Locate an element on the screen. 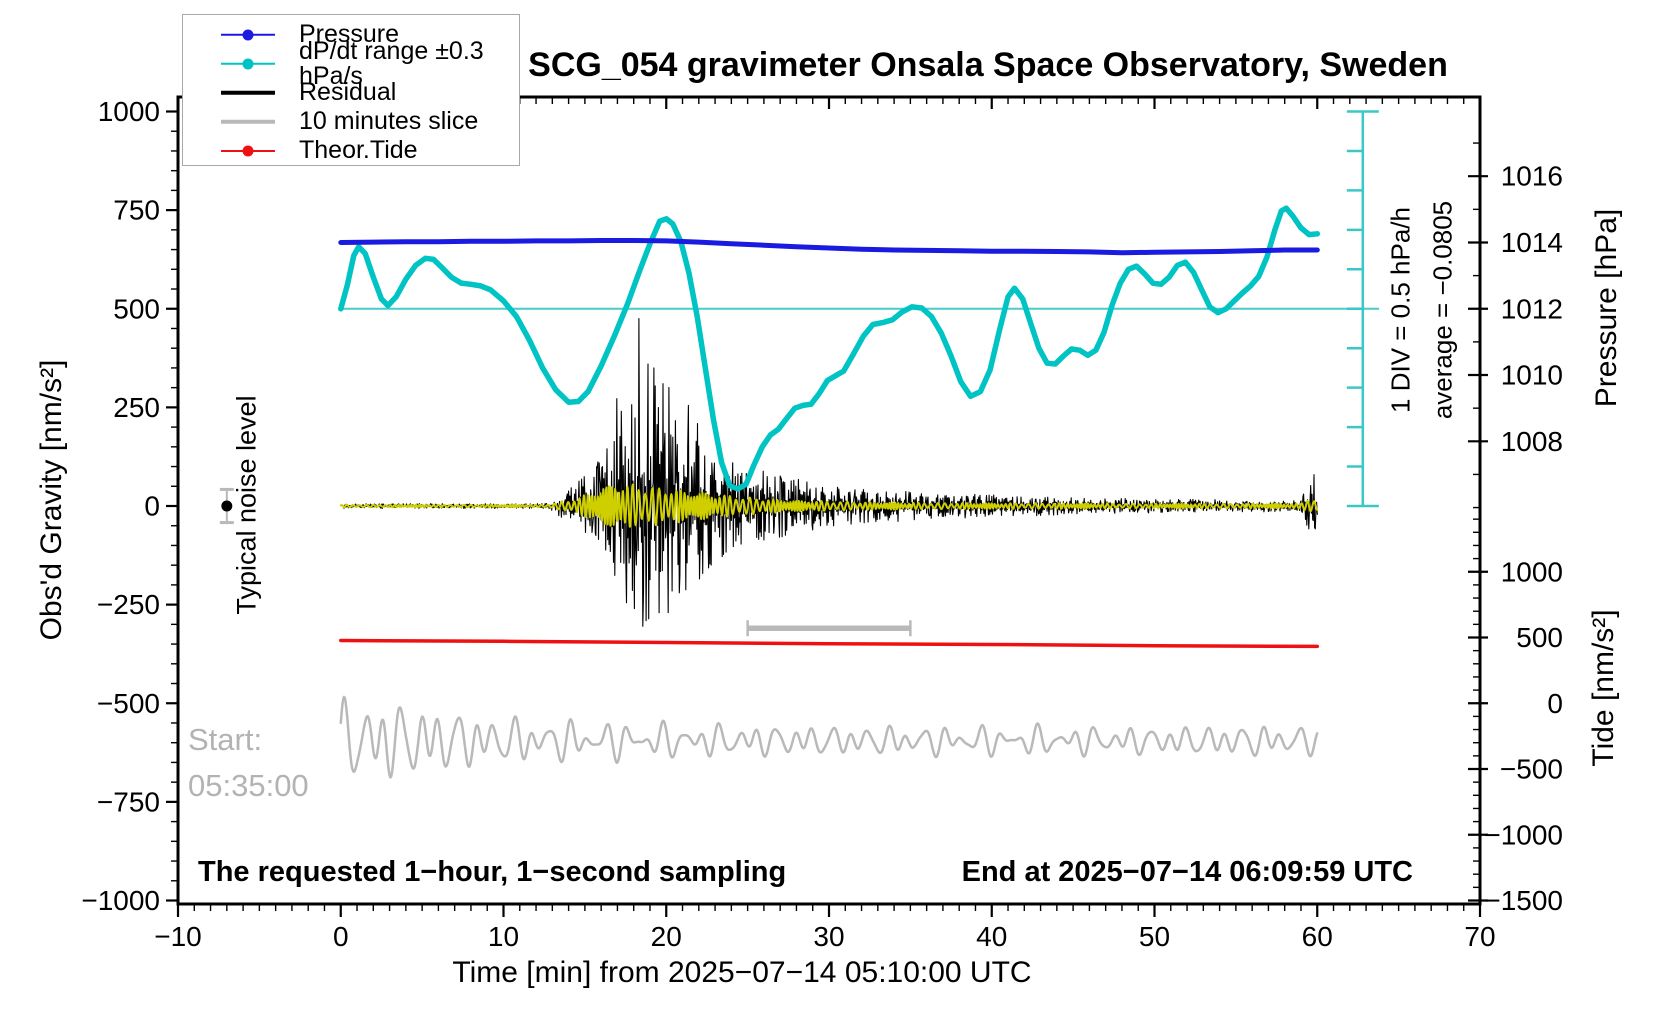 The width and height of the screenshot is (1676, 1020). slice-trace is located at coordinates (829, 737).